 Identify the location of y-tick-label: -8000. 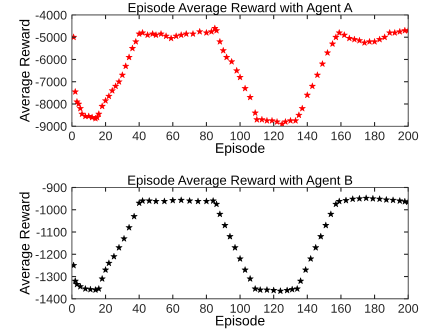
(51, 104).